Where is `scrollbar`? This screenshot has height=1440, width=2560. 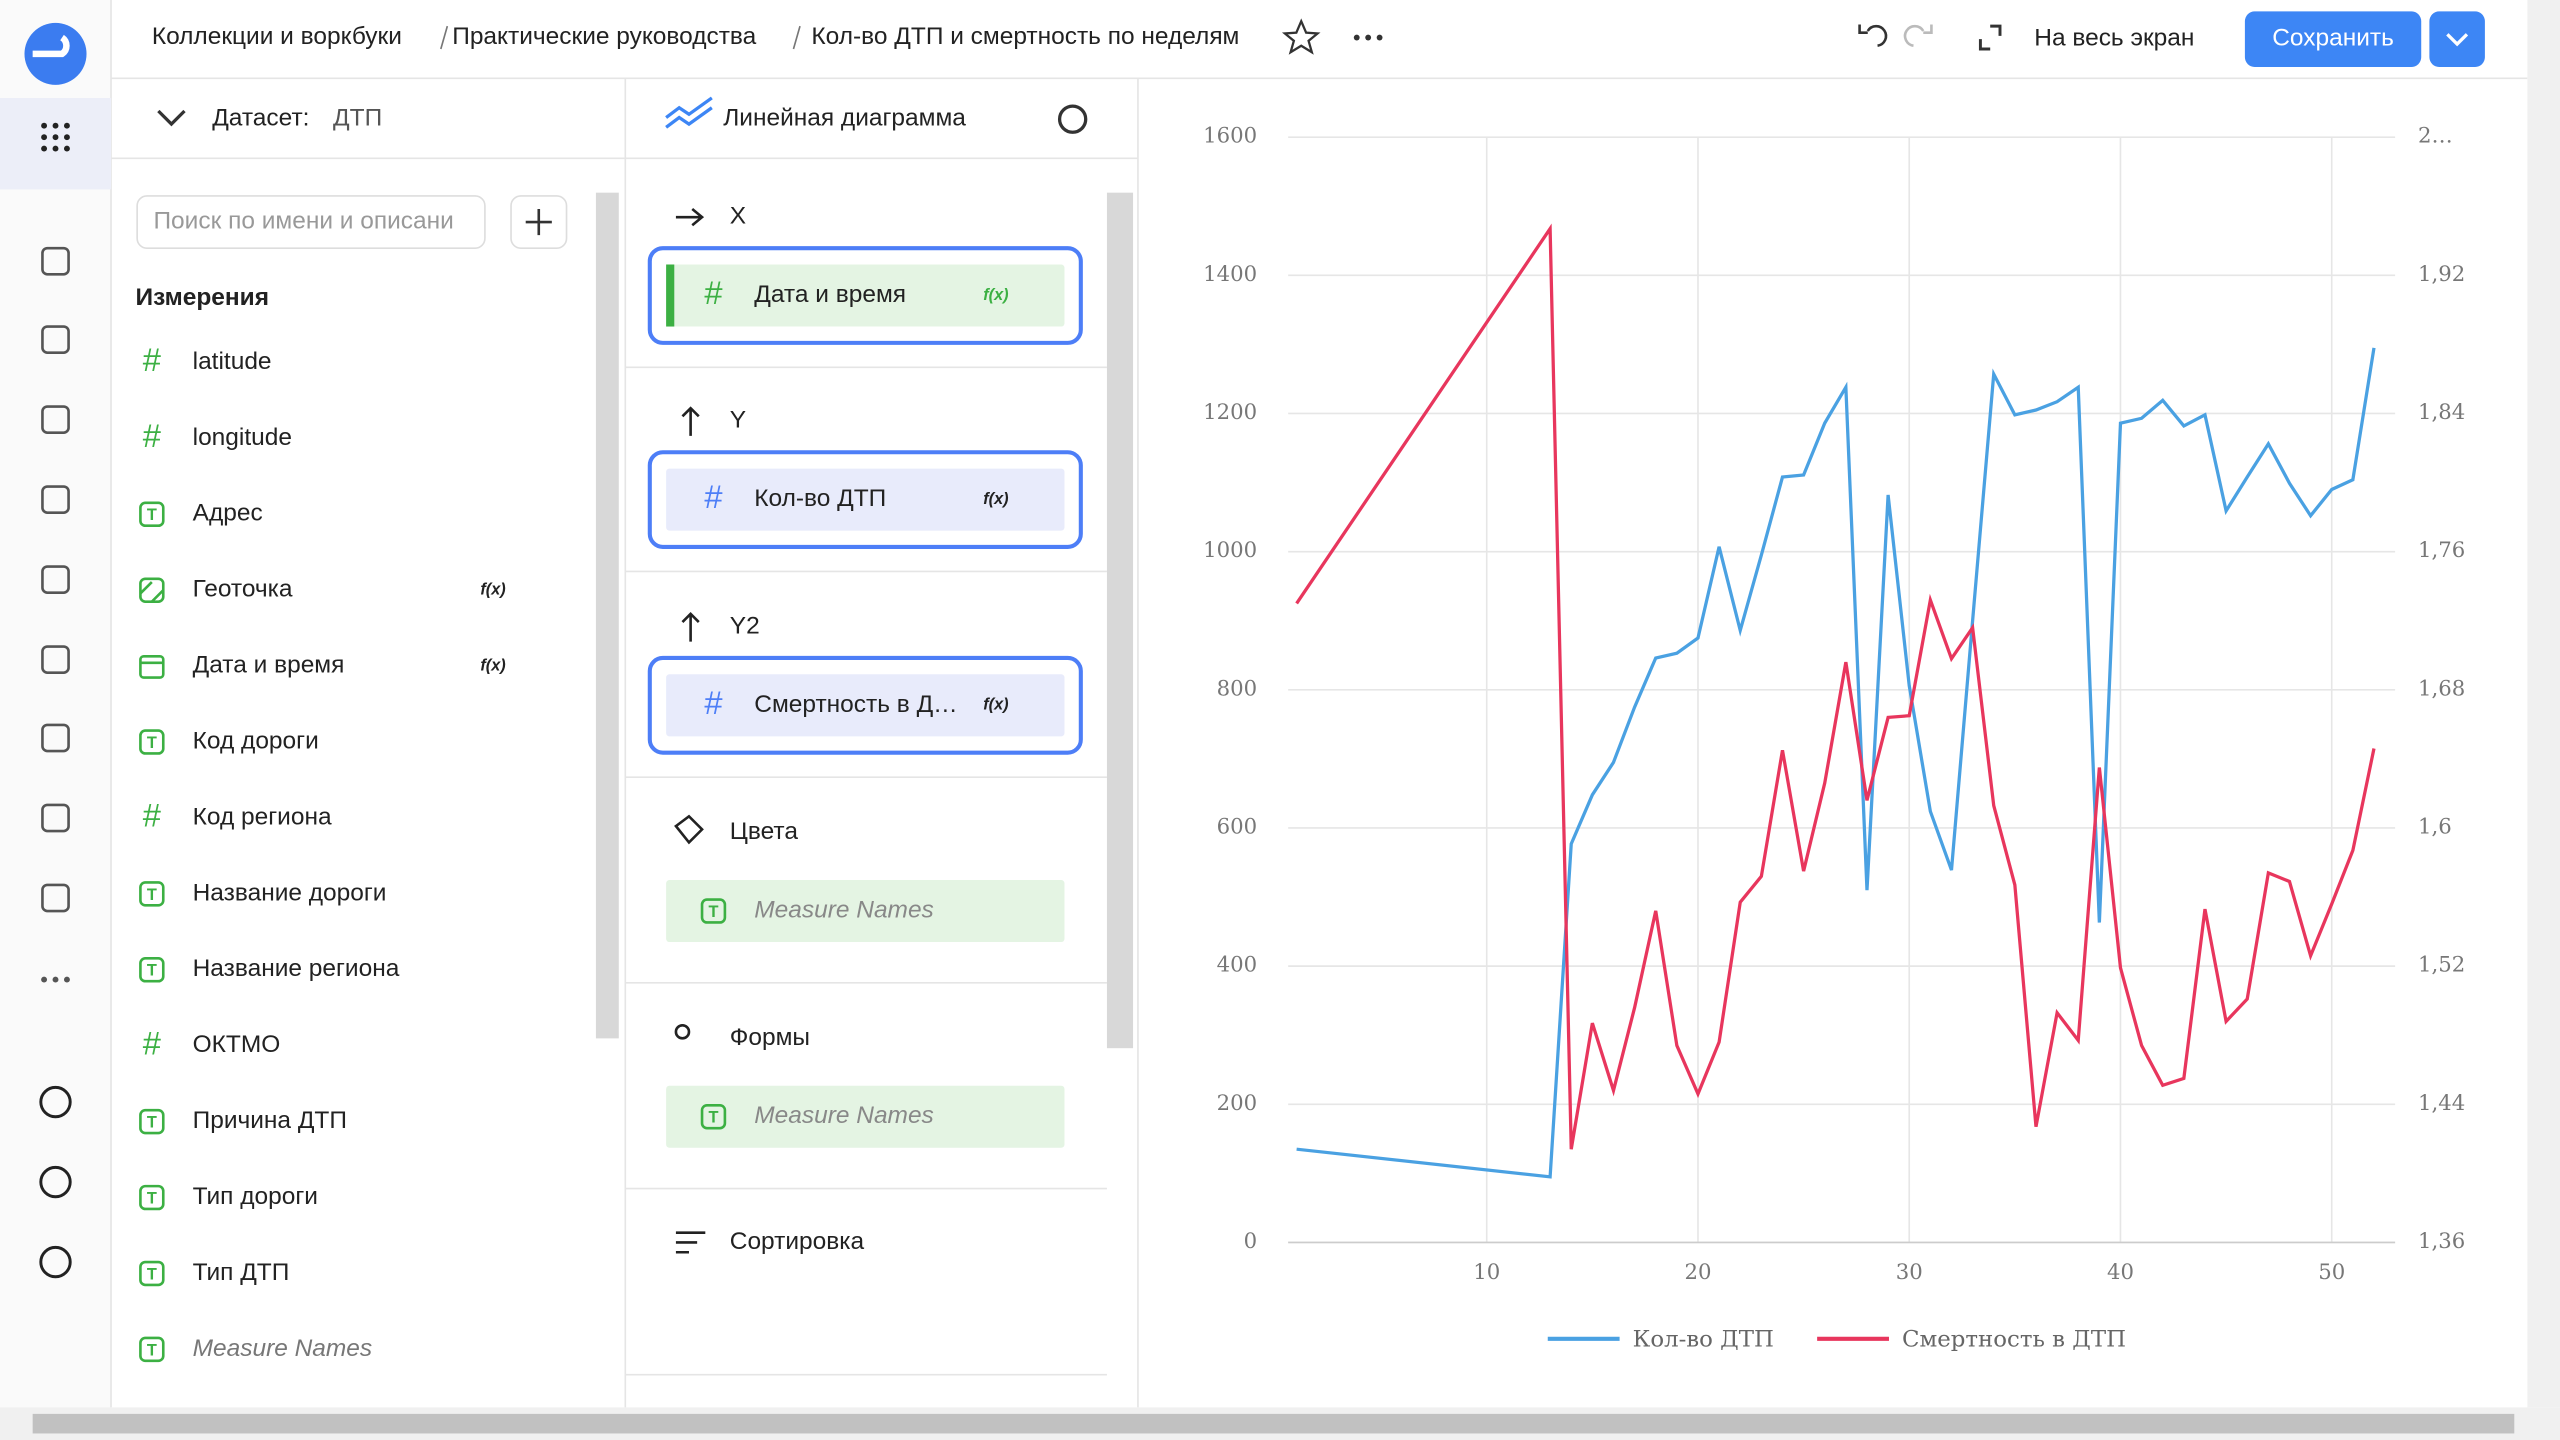
scrollbar is located at coordinates (2543, 704).